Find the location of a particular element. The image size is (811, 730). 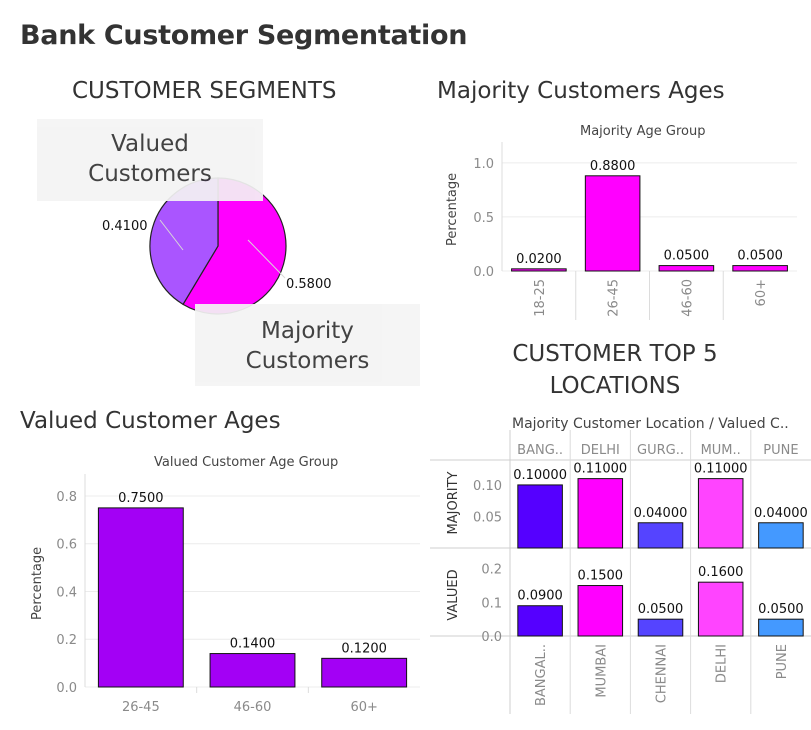

valued-age-ytick: 0.8 is located at coordinates (66, 497).